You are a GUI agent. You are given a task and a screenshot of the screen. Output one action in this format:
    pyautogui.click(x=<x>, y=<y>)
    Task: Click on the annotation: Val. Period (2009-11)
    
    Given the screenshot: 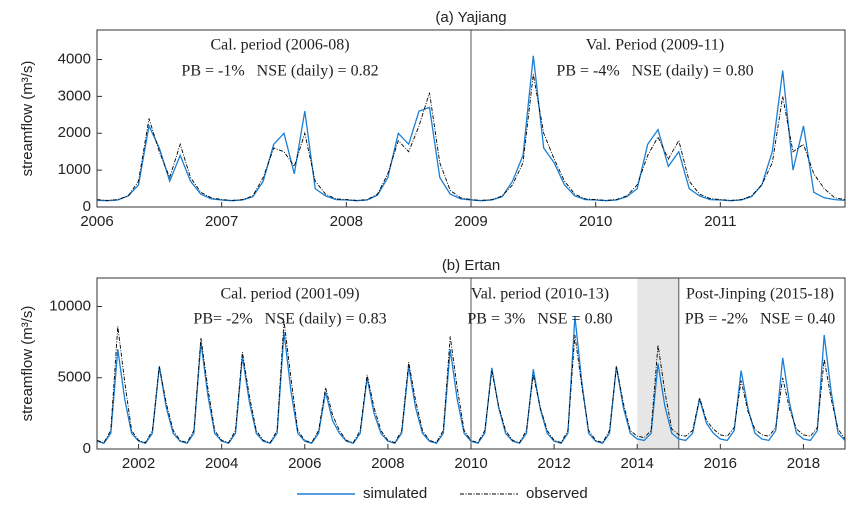 What is the action you would take?
    pyautogui.click(x=655, y=45)
    